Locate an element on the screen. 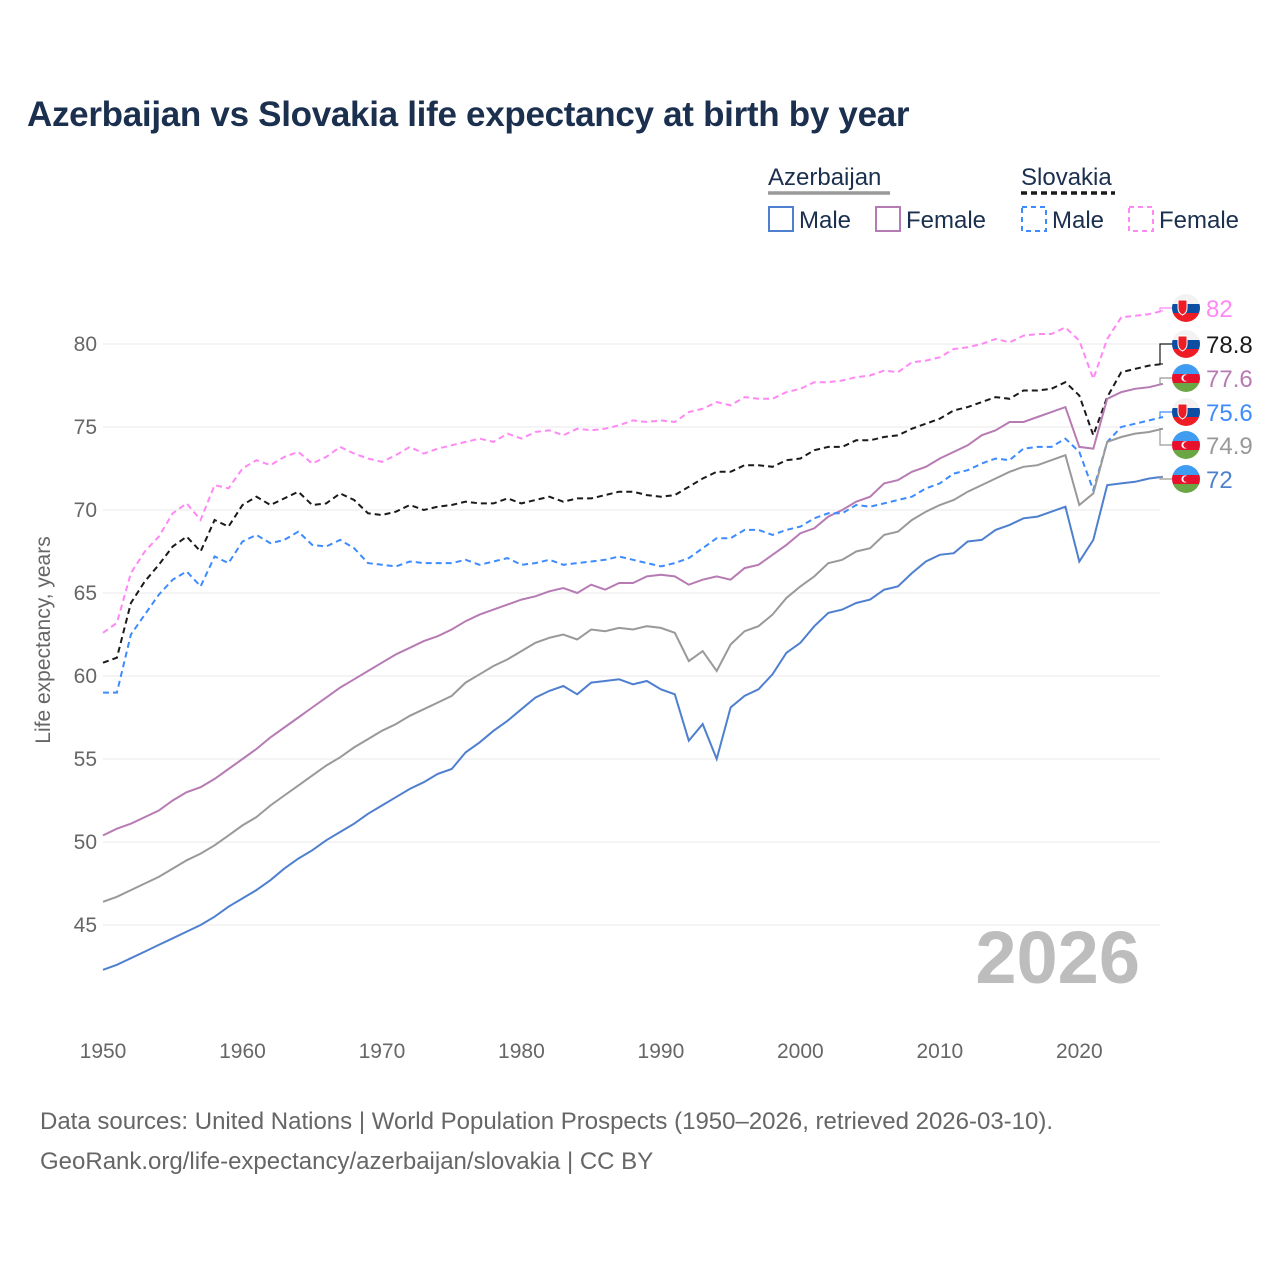 The image size is (1280, 1280). y-tick-label: 80 is located at coordinates (85, 344).